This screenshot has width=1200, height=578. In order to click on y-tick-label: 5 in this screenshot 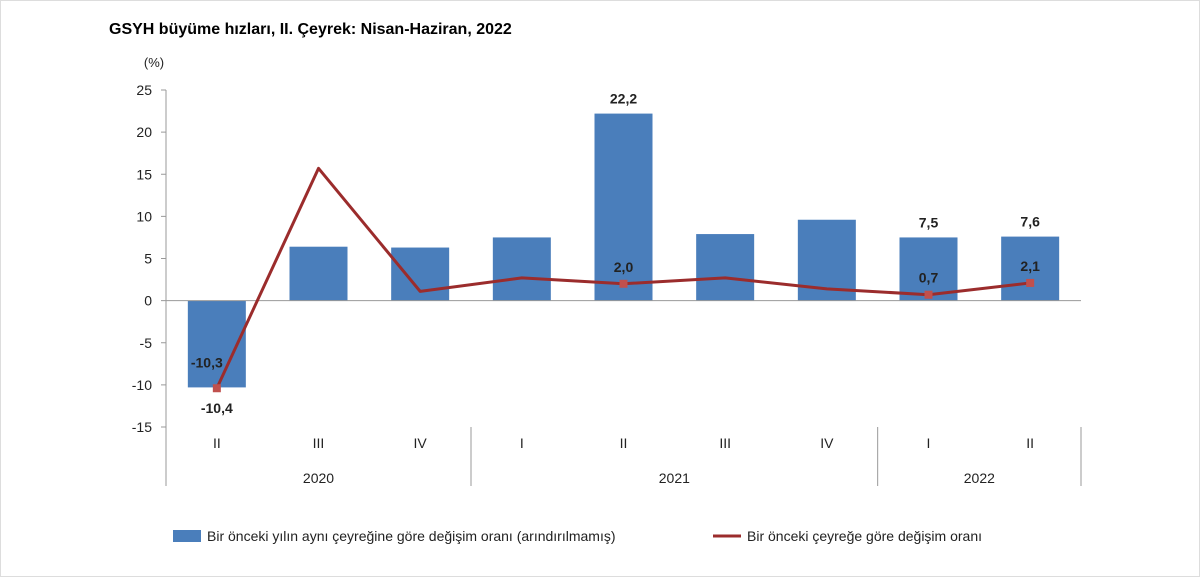, I will do `click(148, 259)`.